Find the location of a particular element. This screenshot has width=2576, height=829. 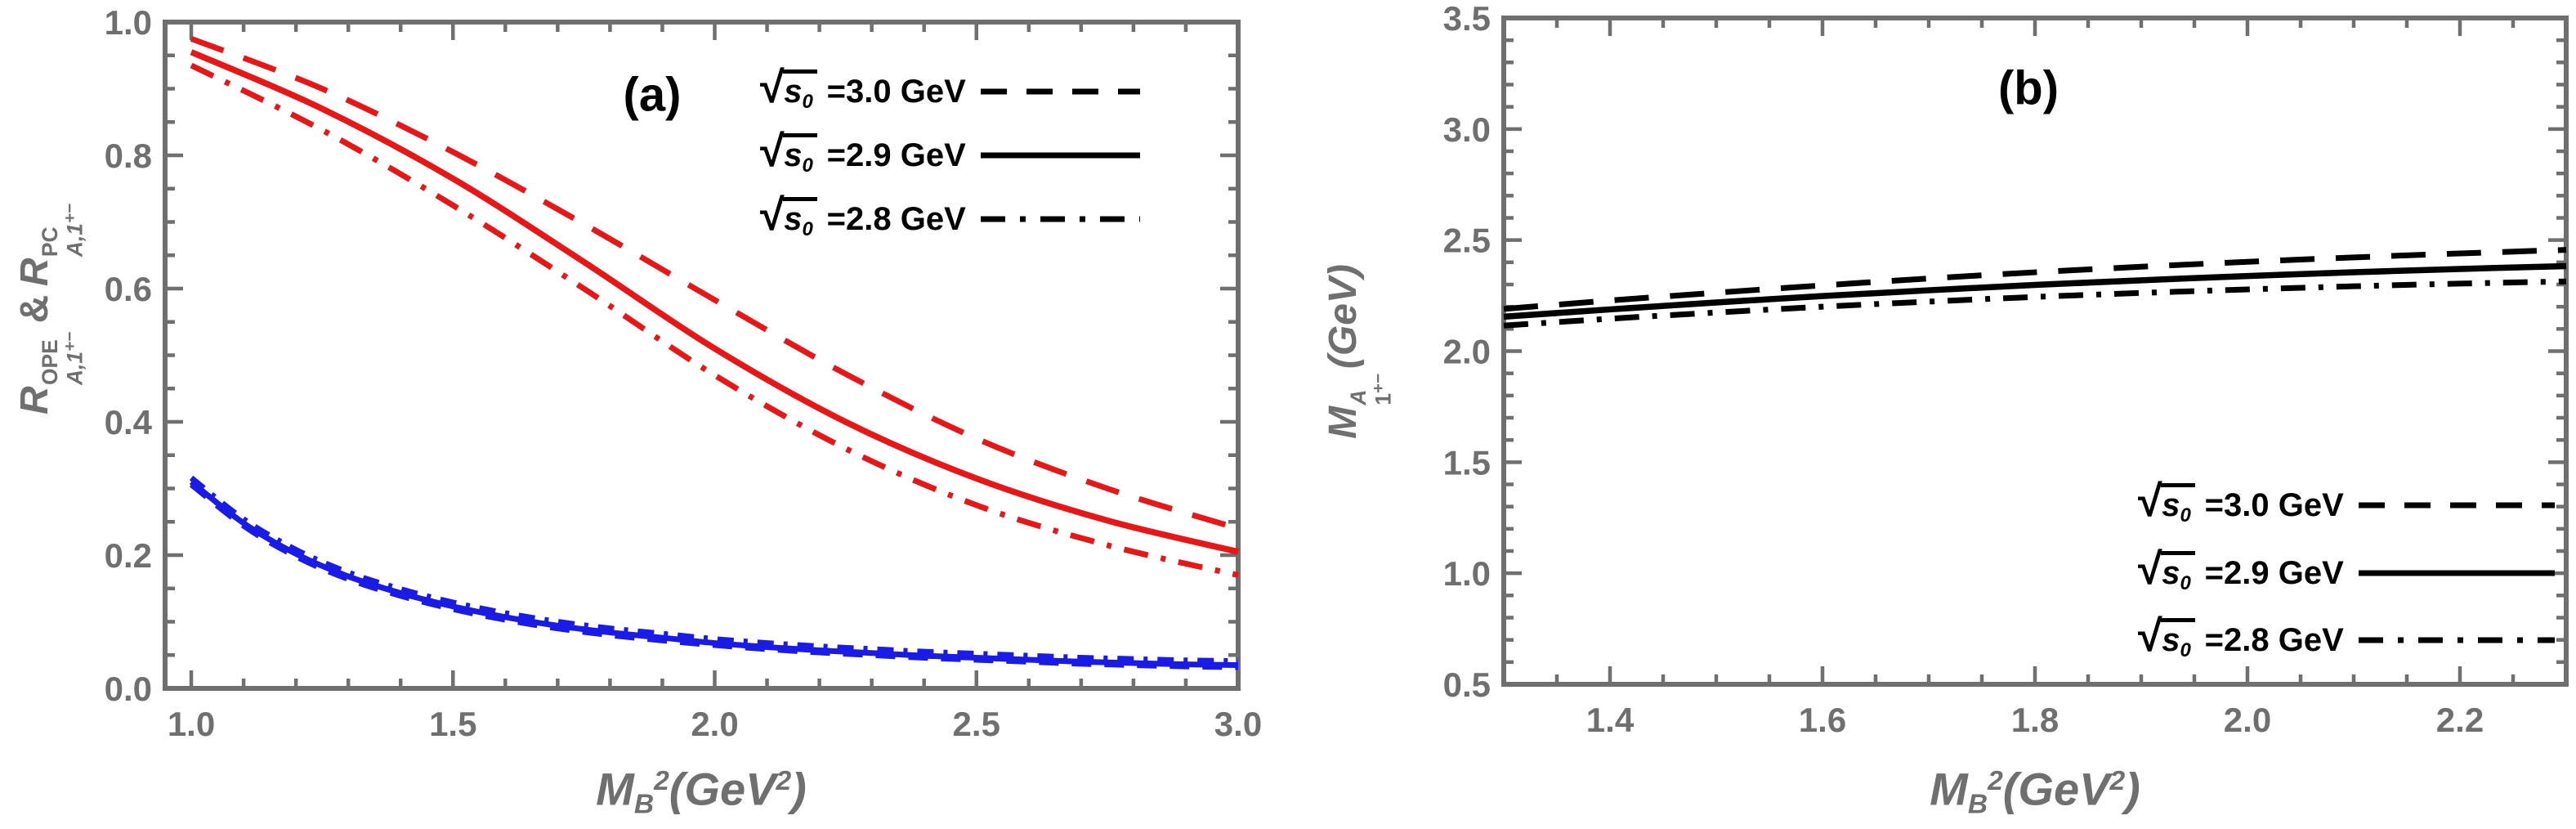

svg-text: 0.4 is located at coordinates (129, 422).